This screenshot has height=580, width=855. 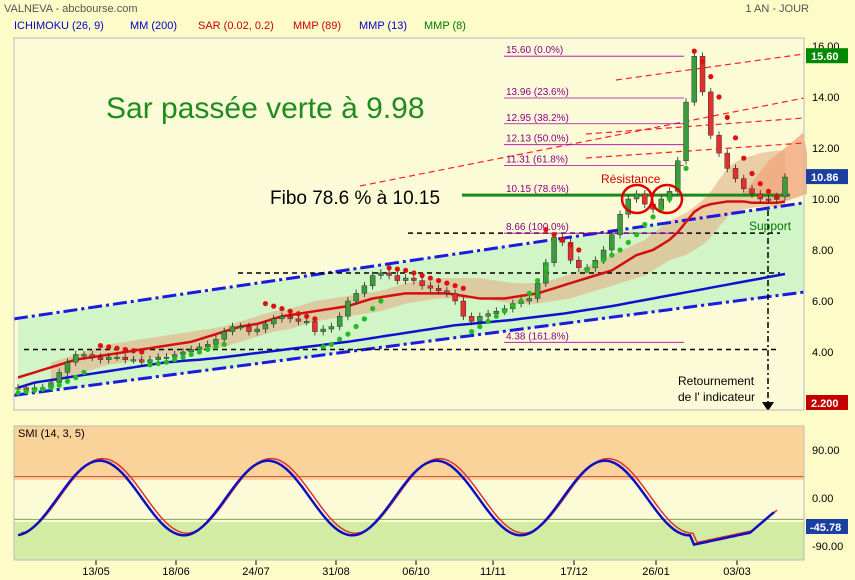 I want to click on smi-y-tick-label: 90.00, so click(x=826, y=451).